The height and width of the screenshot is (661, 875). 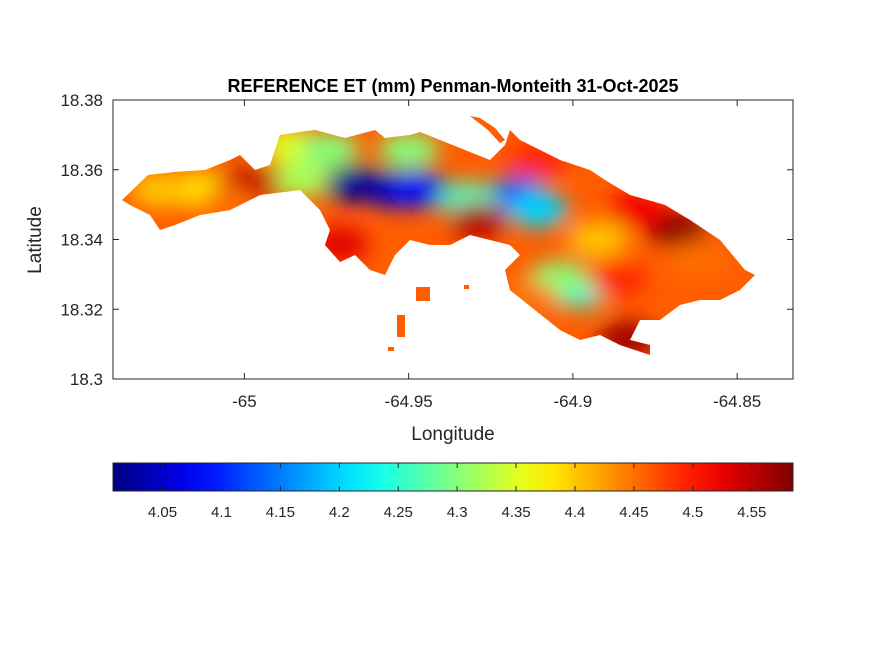 I want to click on x-tick-label: -64.85, so click(x=737, y=401).